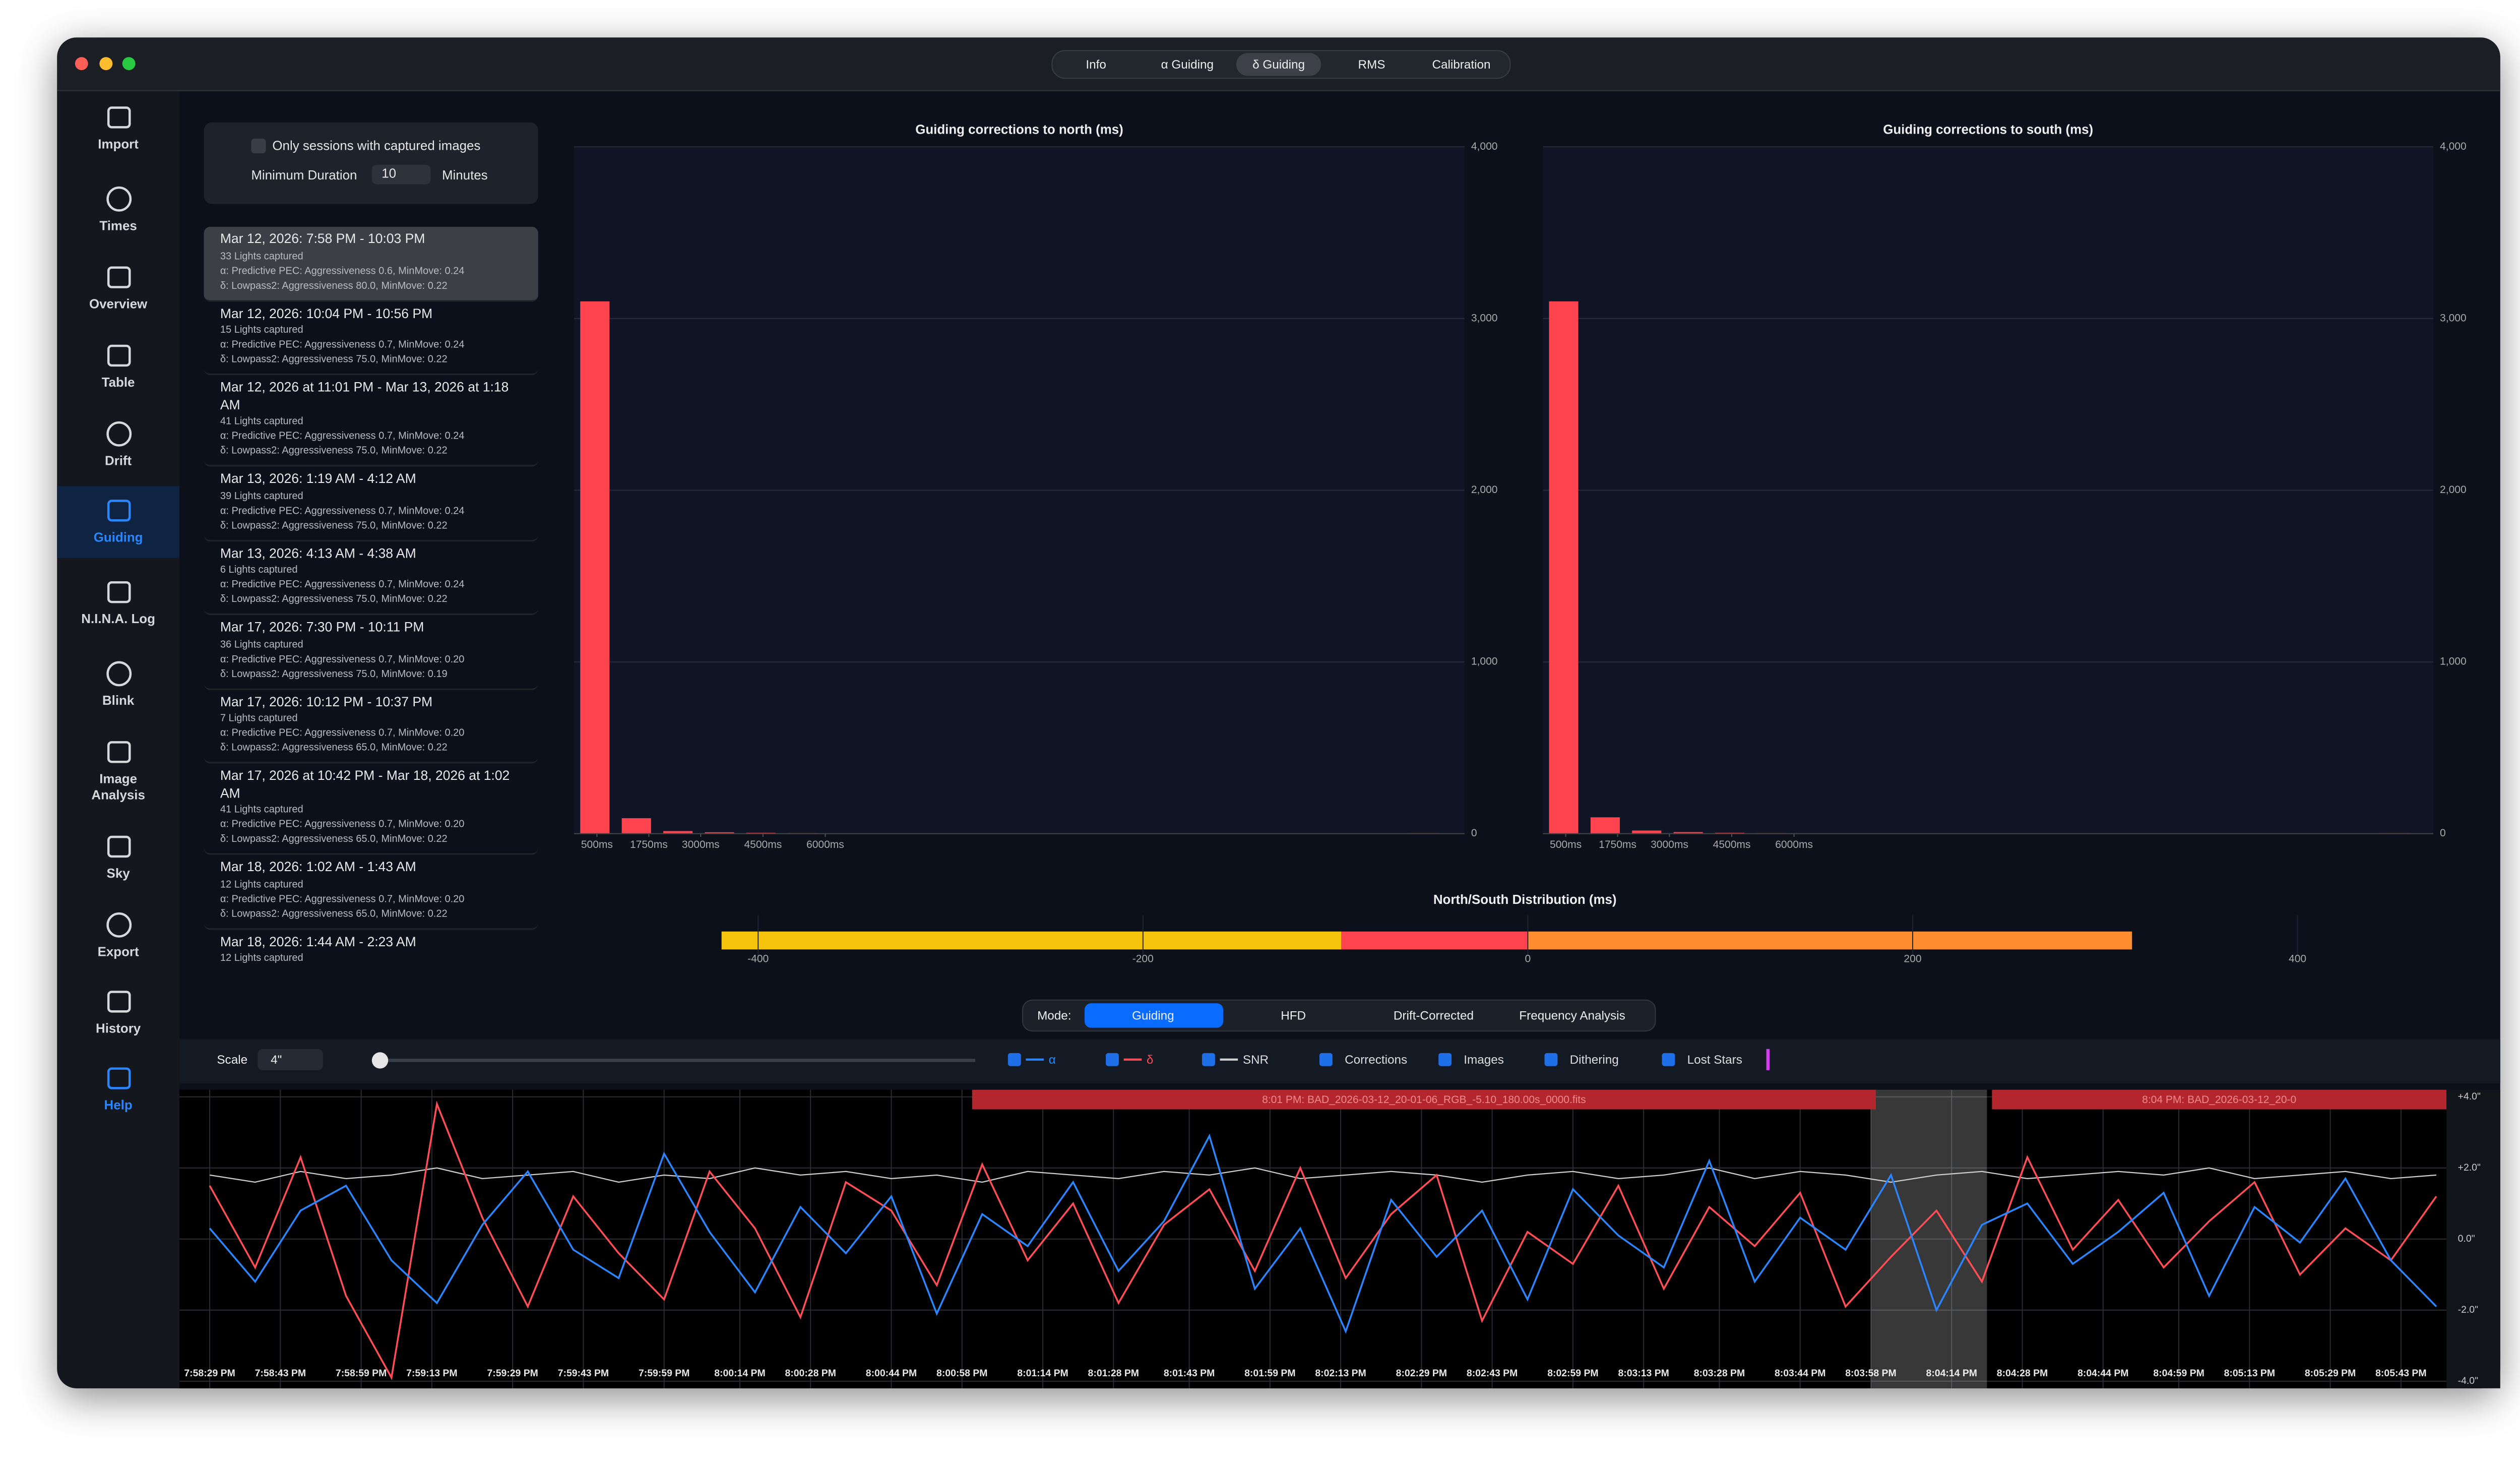 This screenshot has width=2520, height=1465. I want to click on mode-active, so click(1153, 1015).